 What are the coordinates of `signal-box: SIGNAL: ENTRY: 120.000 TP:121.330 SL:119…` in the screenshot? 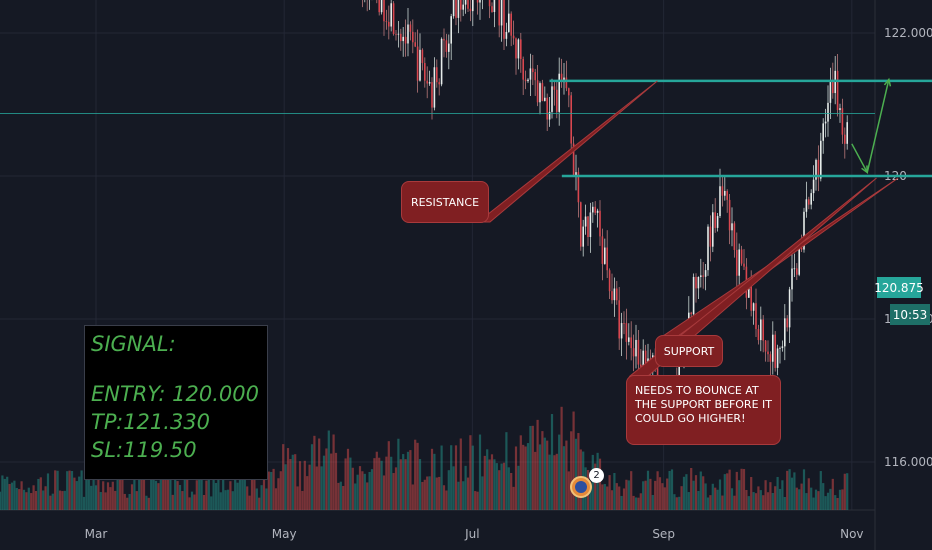 It's located at (176, 402).